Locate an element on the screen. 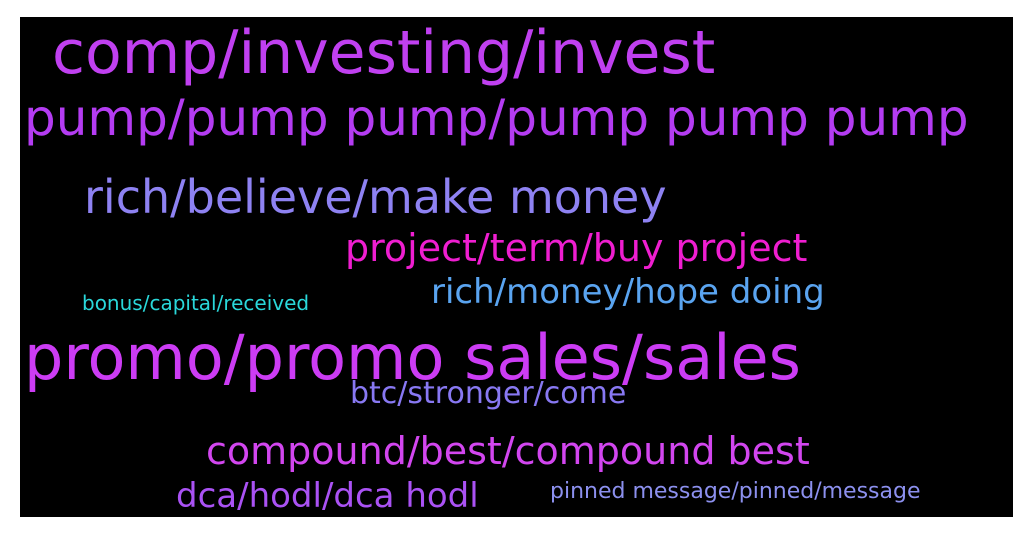 The height and width of the screenshot is (536, 1031). word-comp-investing-invest: comp/investing/invest is located at coordinates (384, 53).